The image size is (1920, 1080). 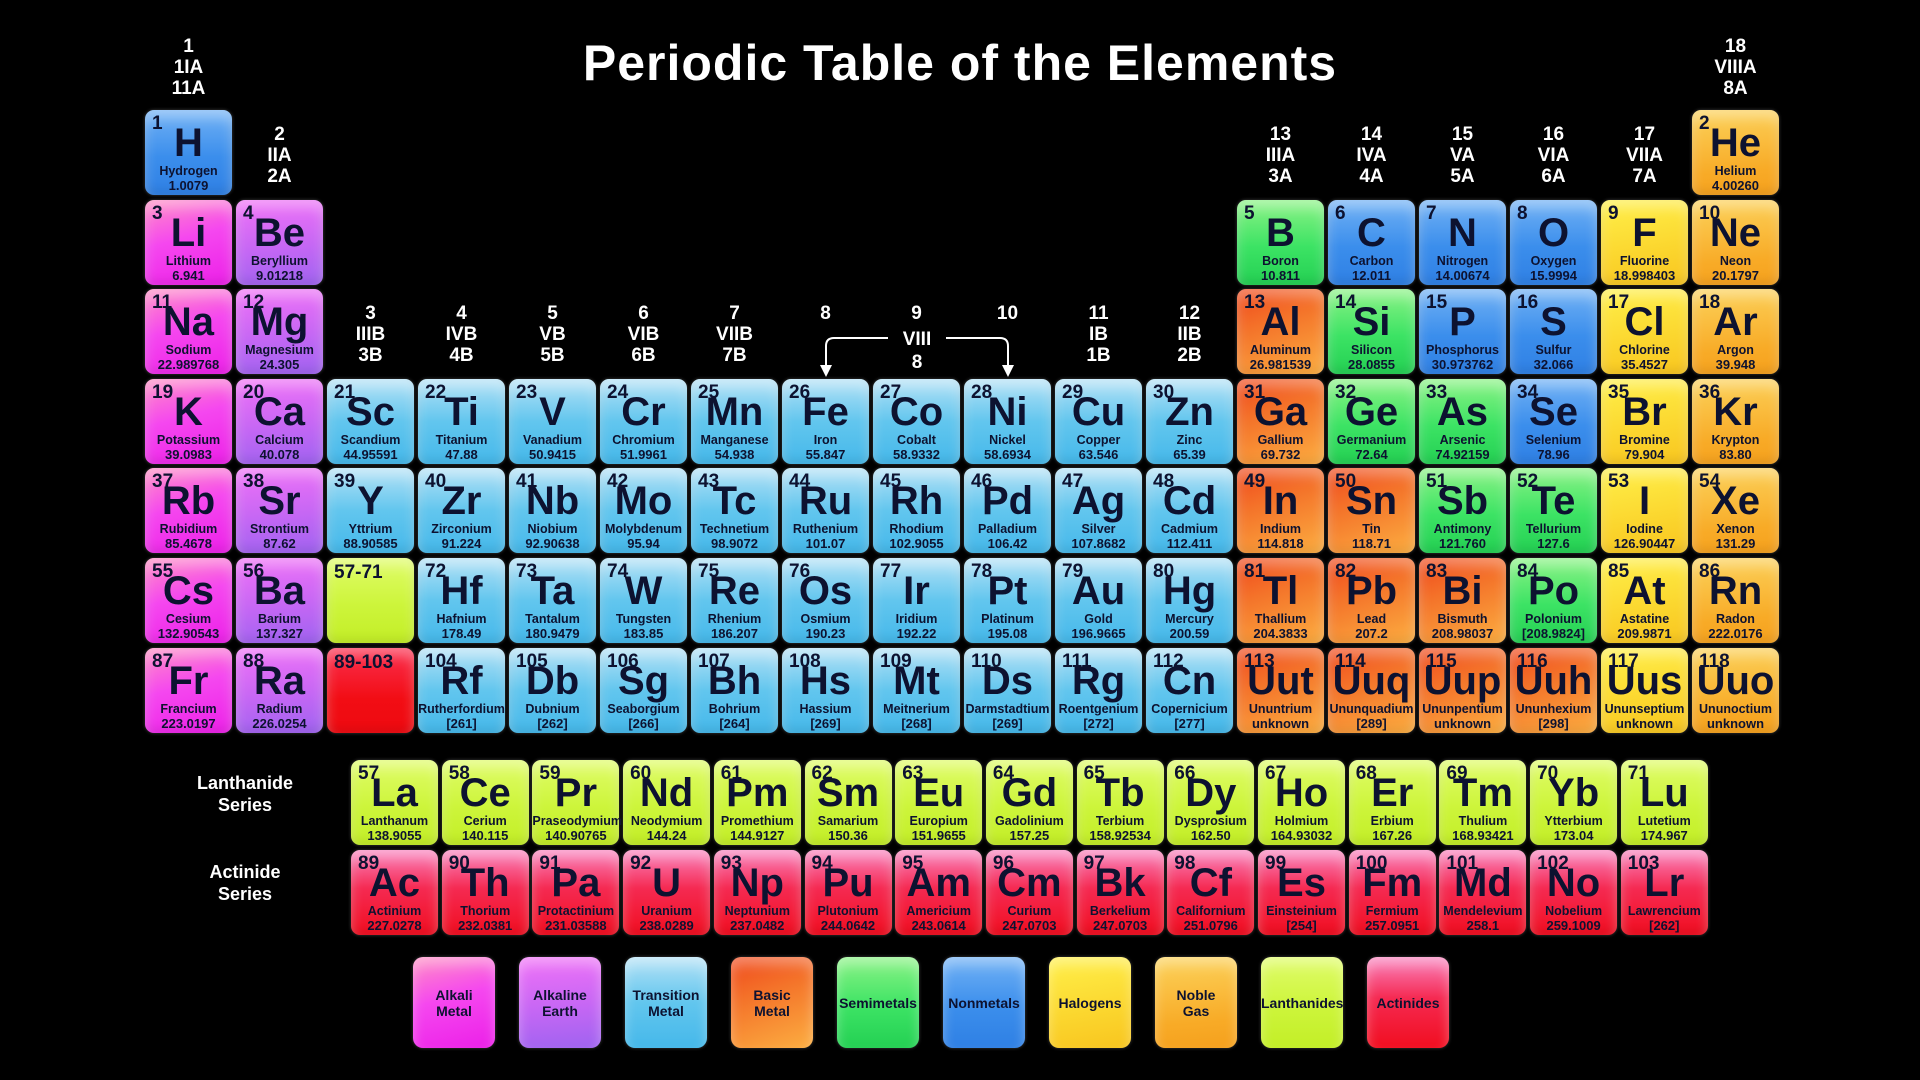 I want to click on atomic-mass: [262], so click(x=552, y=723).